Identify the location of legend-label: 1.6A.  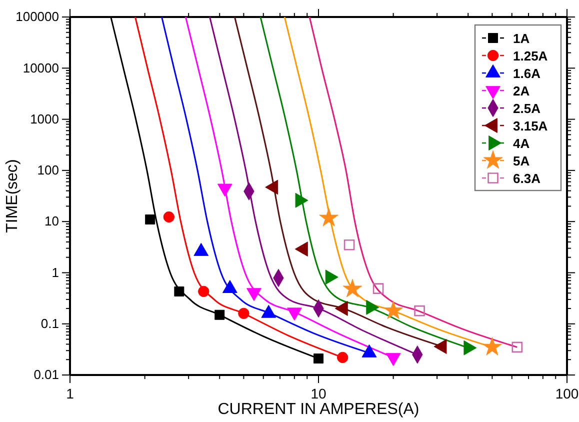
(527, 73).